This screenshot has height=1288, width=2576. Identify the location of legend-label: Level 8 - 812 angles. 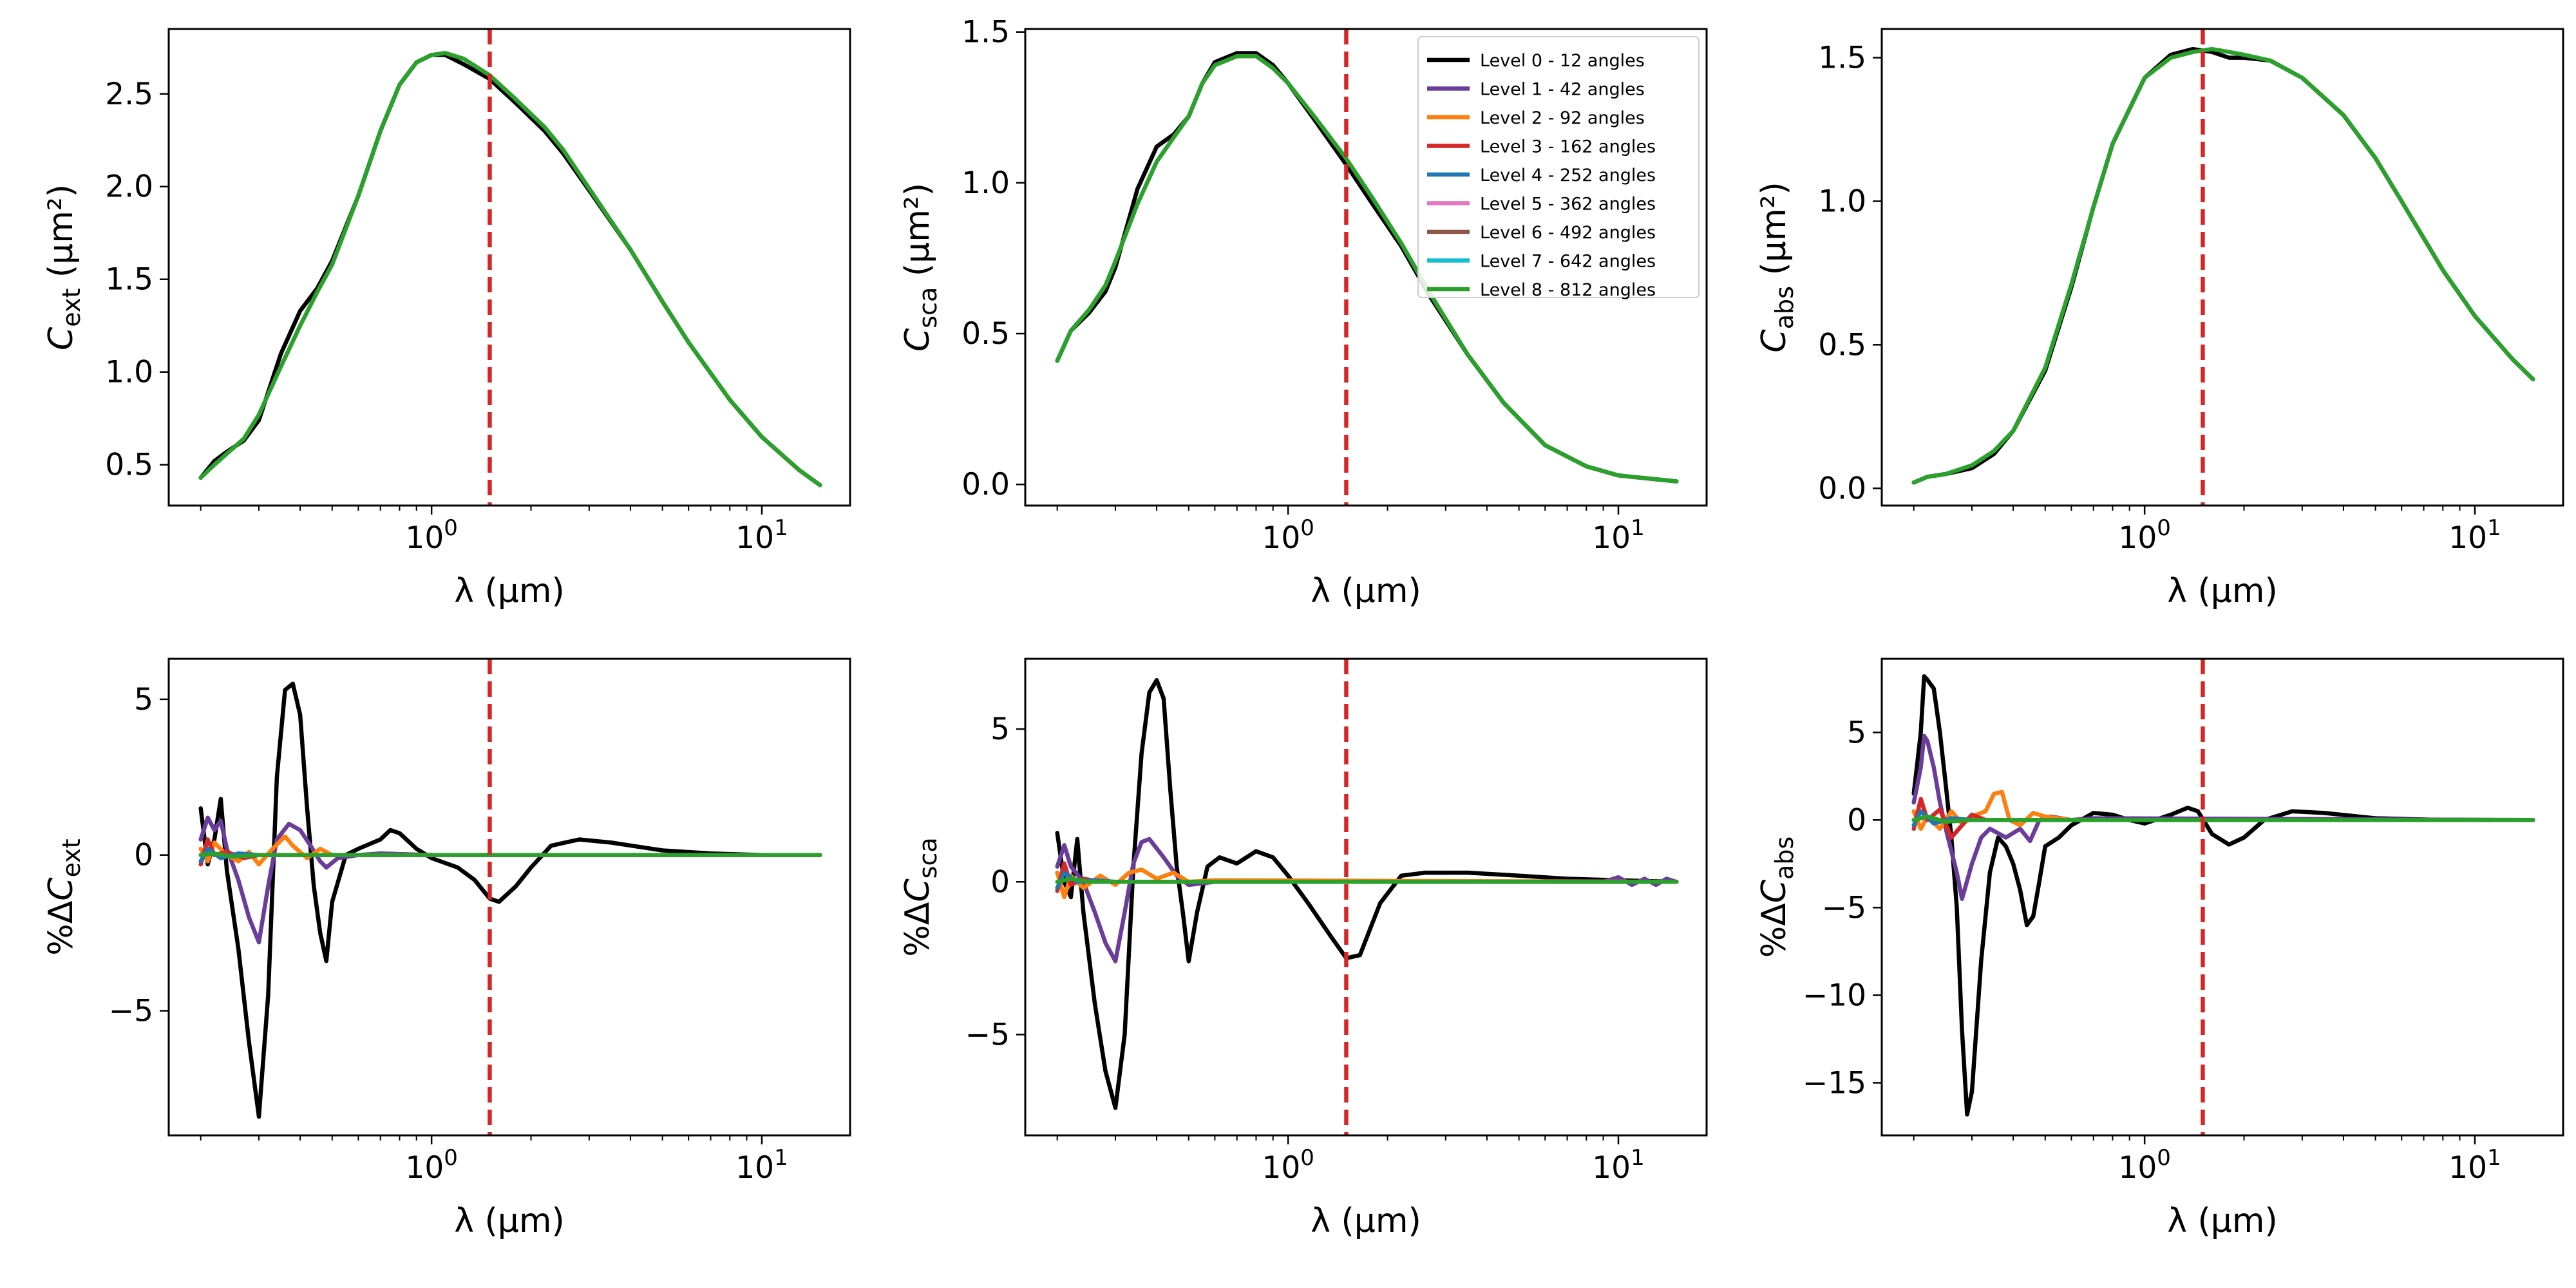
(1568, 290).